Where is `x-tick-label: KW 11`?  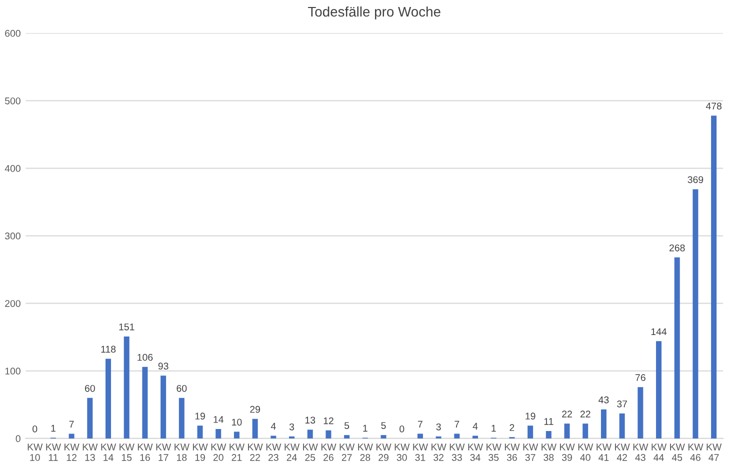
x-tick-label: KW 11 is located at coordinates (54, 452).